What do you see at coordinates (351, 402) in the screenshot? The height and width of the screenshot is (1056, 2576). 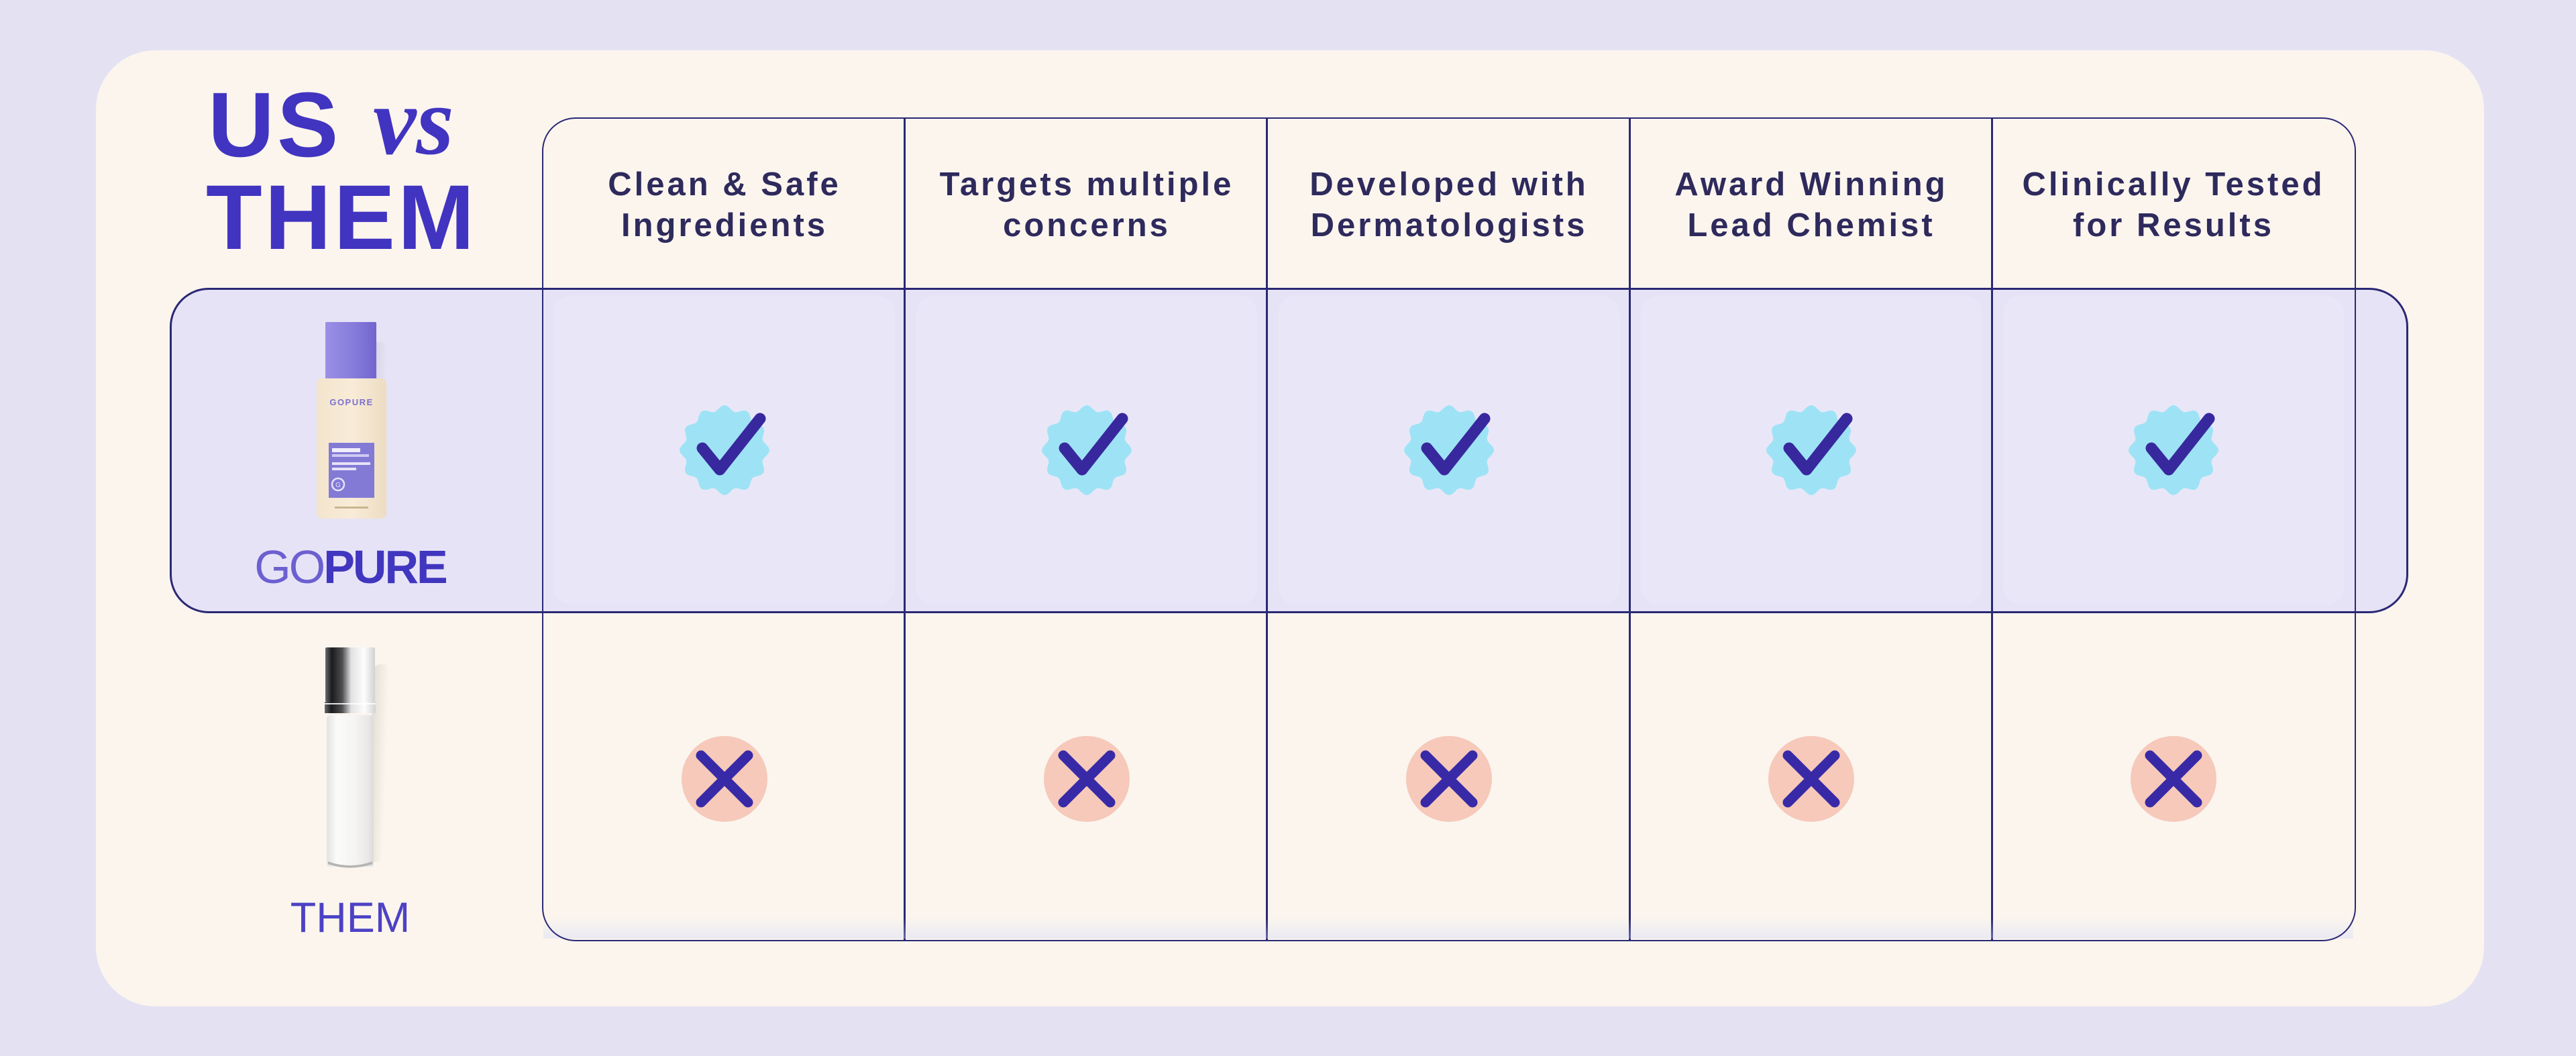 I see `svg-text: GOPURE` at bounding box center [351, 402].